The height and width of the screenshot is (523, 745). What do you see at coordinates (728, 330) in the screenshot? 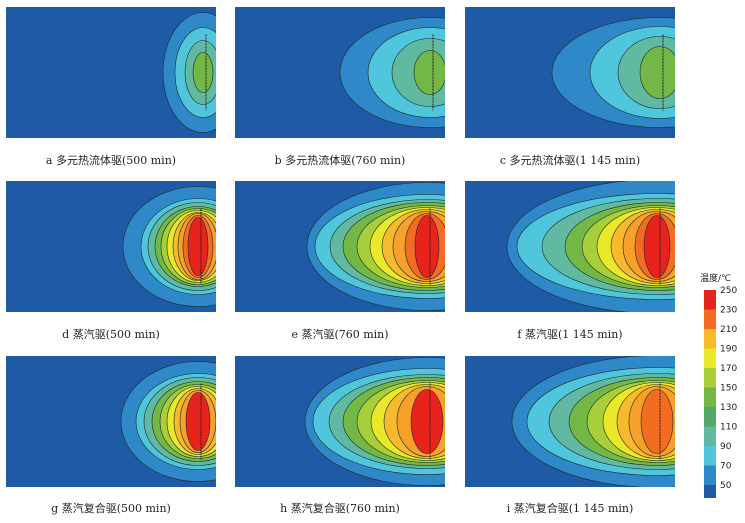
I see `legend-tick-label: 210` at bounding box center [728, 330].